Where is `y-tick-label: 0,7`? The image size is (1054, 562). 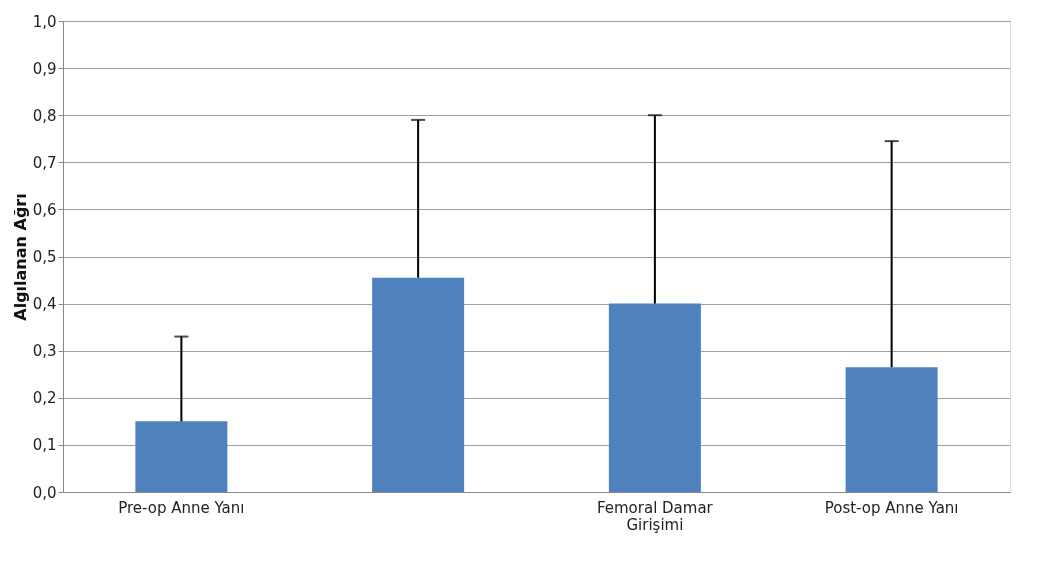
y-tick-label: 0,7 is located at coordinates (44, 162).